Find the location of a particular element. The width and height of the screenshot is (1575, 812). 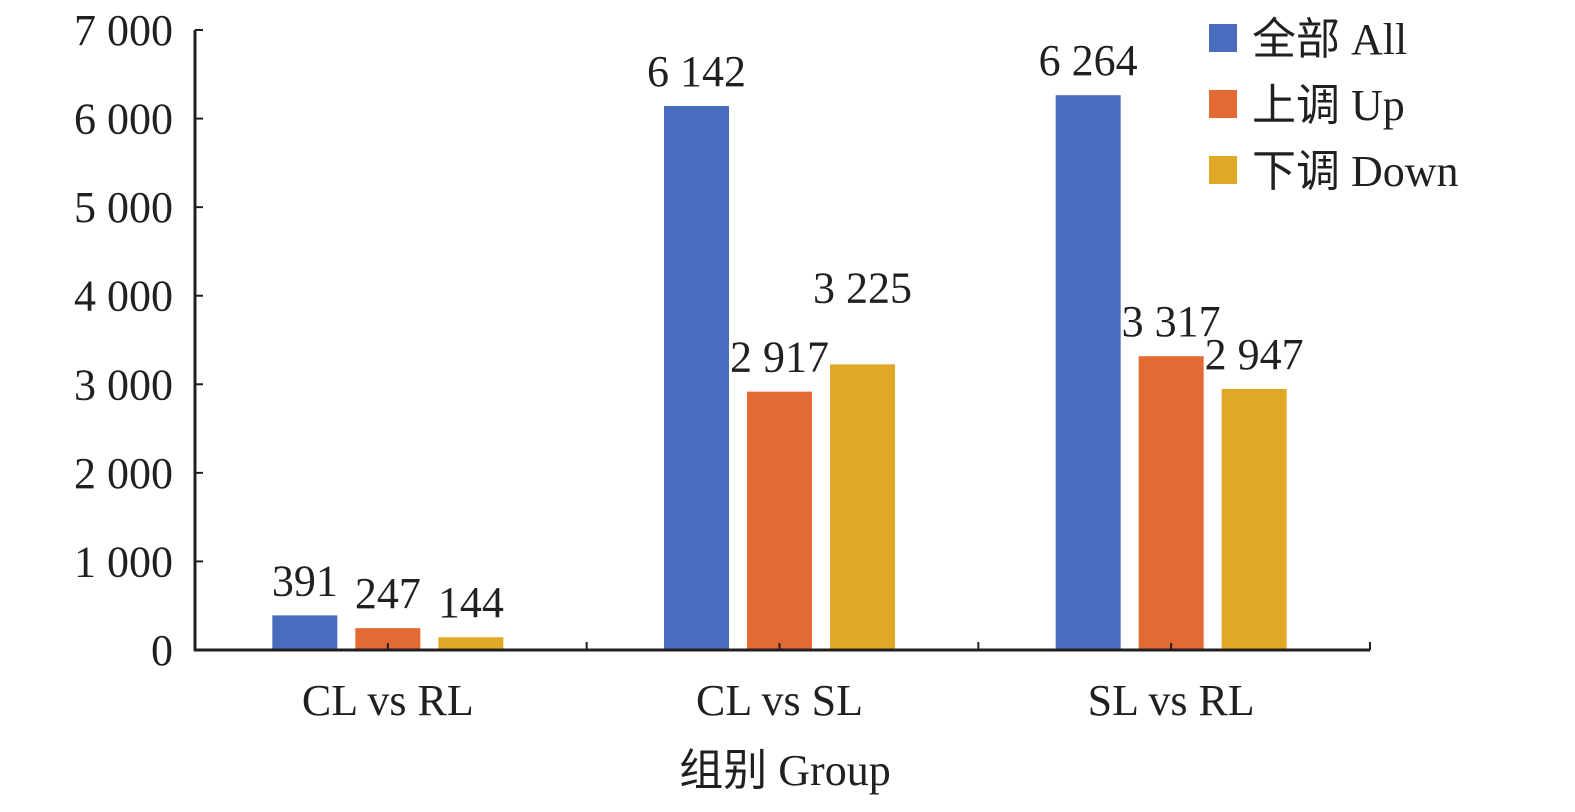

data-label: 2 917 is located at coordinates (779, 357).